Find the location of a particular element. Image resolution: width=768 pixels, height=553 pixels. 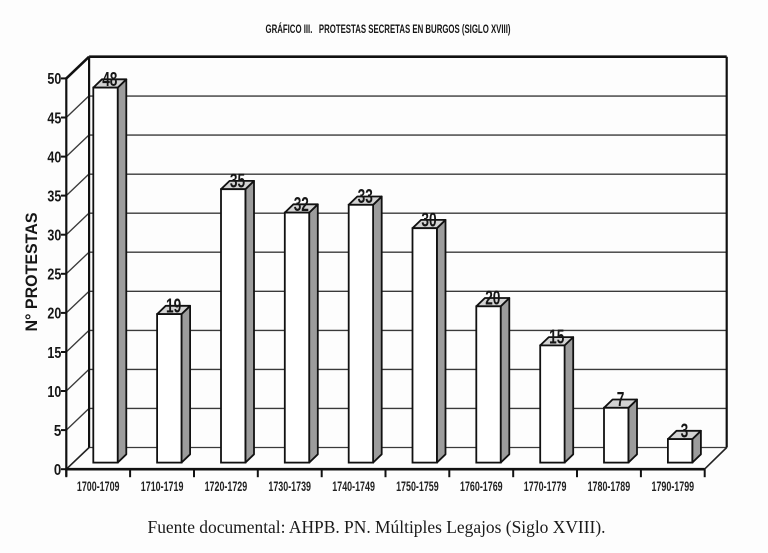

svg-text: 32 is located at coordinates (301, 204).